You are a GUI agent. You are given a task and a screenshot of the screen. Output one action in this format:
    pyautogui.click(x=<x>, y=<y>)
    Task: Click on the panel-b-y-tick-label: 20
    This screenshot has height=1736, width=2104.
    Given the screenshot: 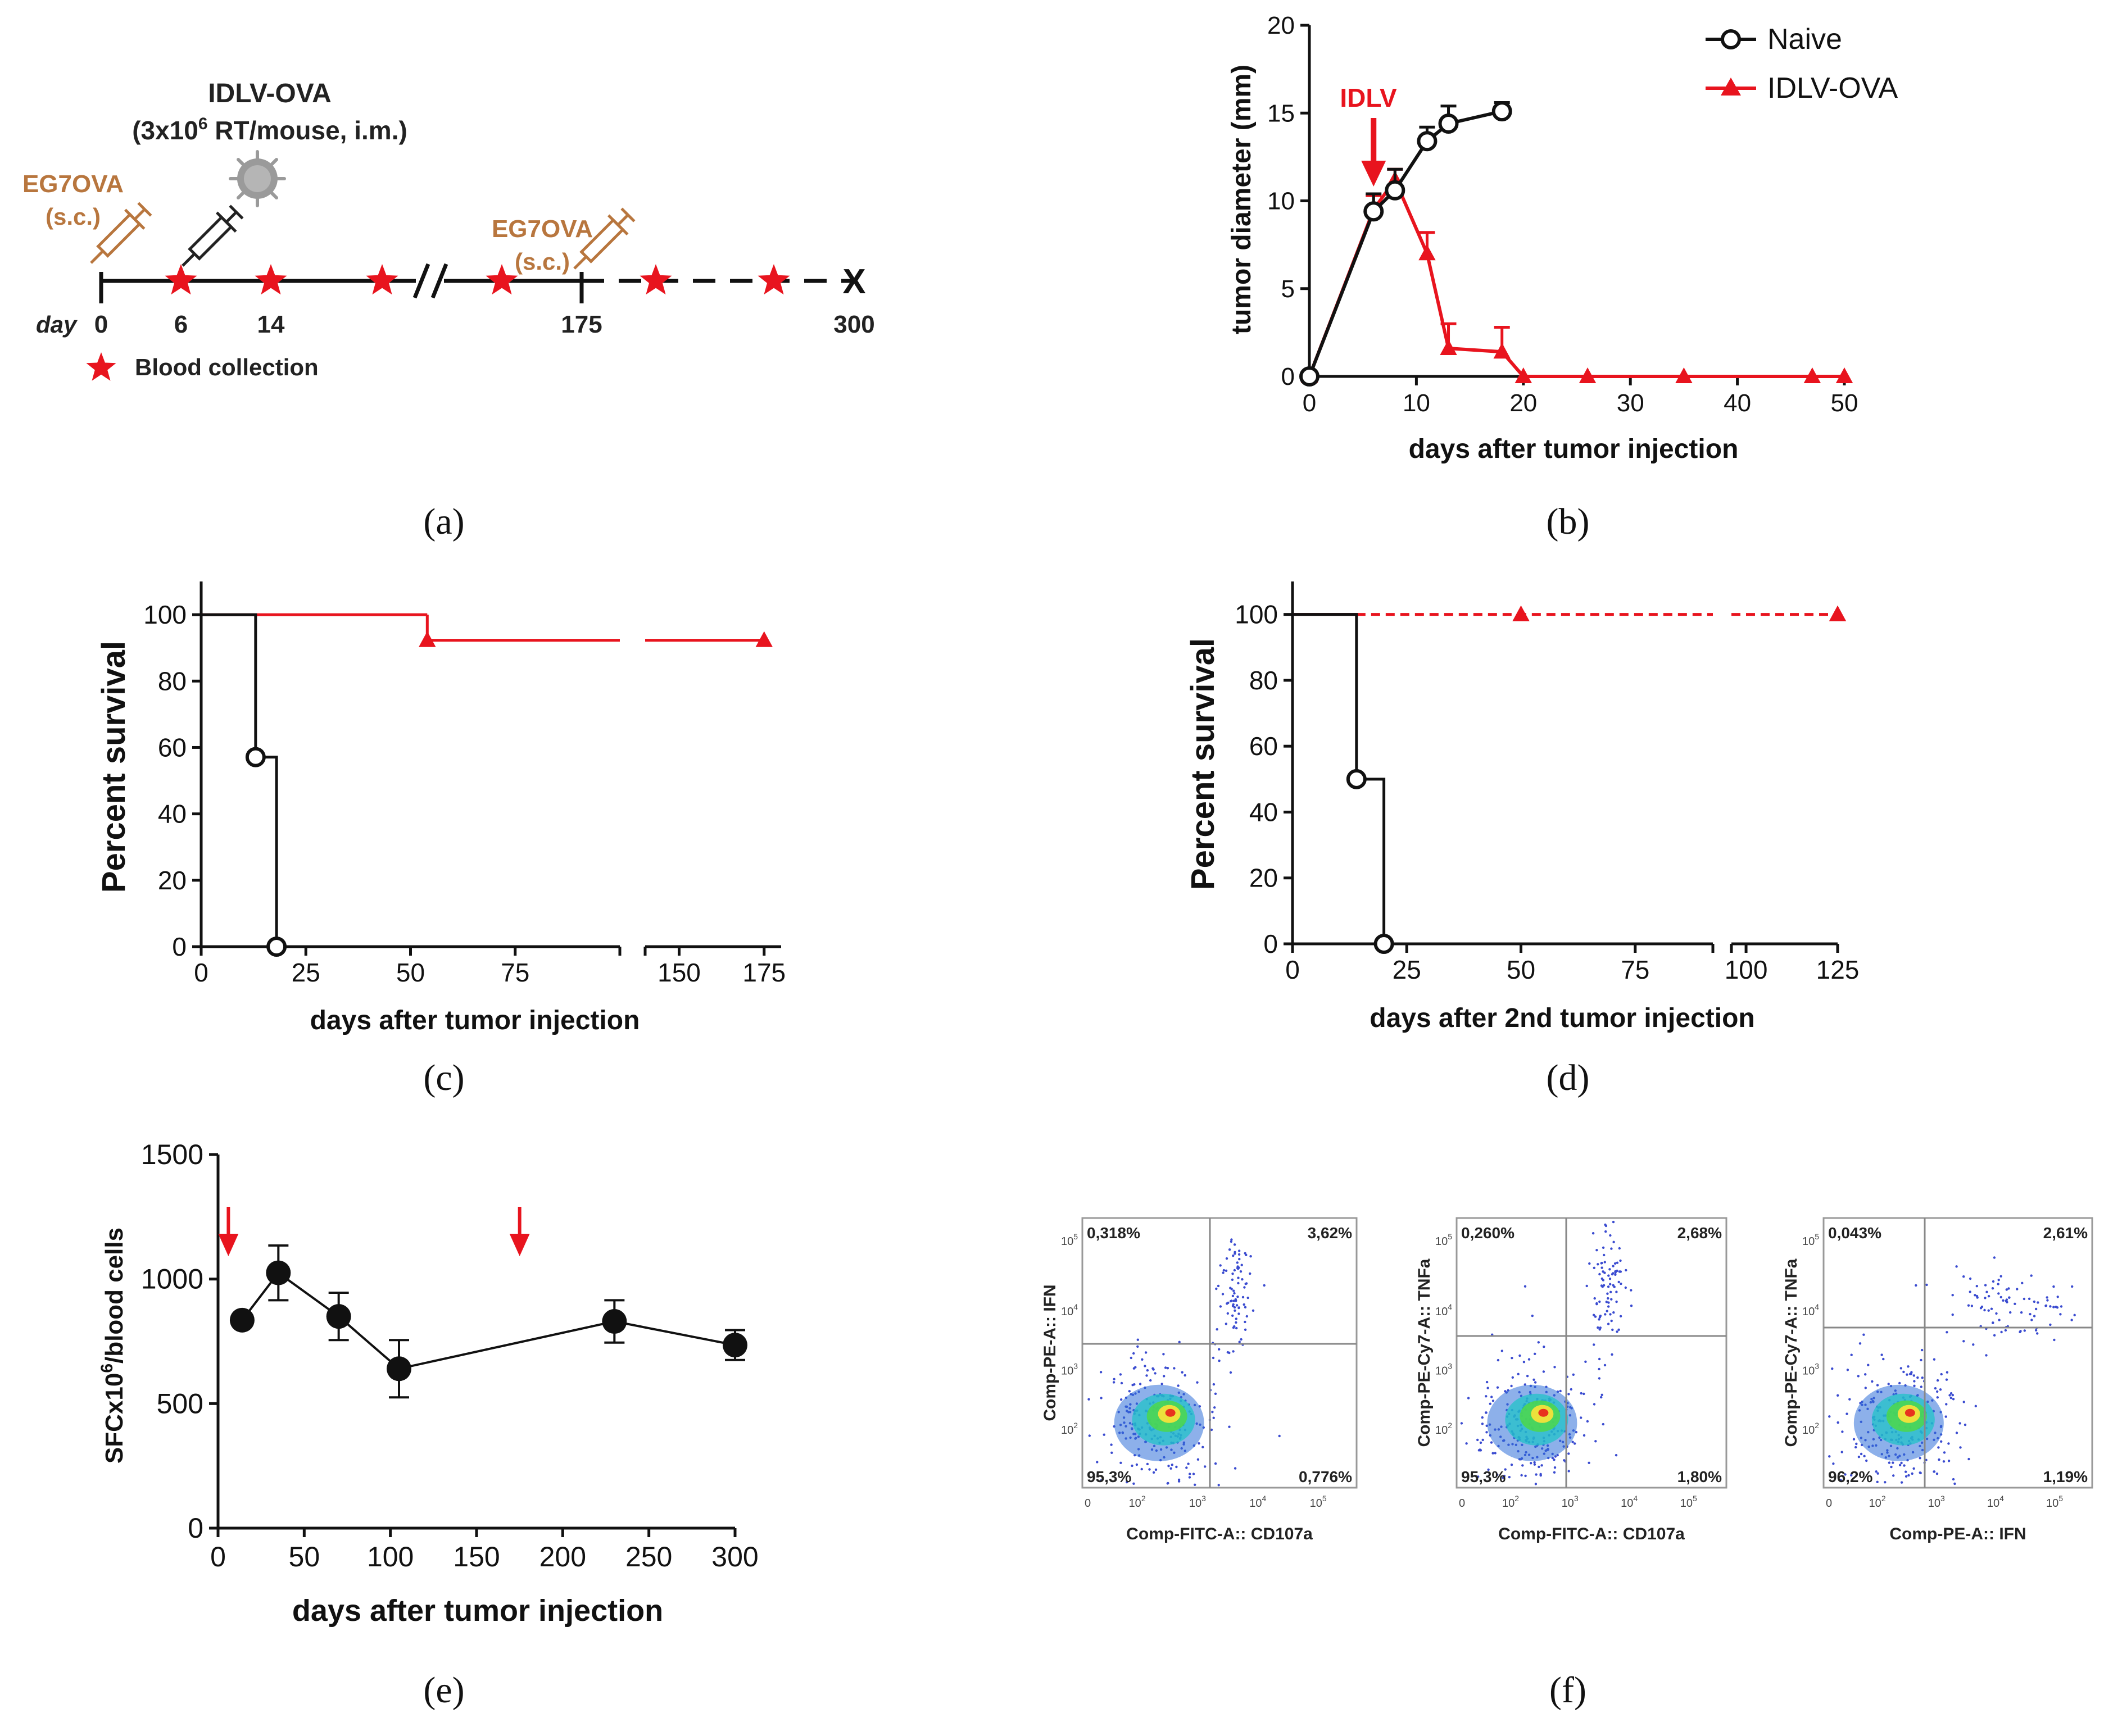 What is the action you would take?
    pyautogui.click(x=1281, y=25)
    